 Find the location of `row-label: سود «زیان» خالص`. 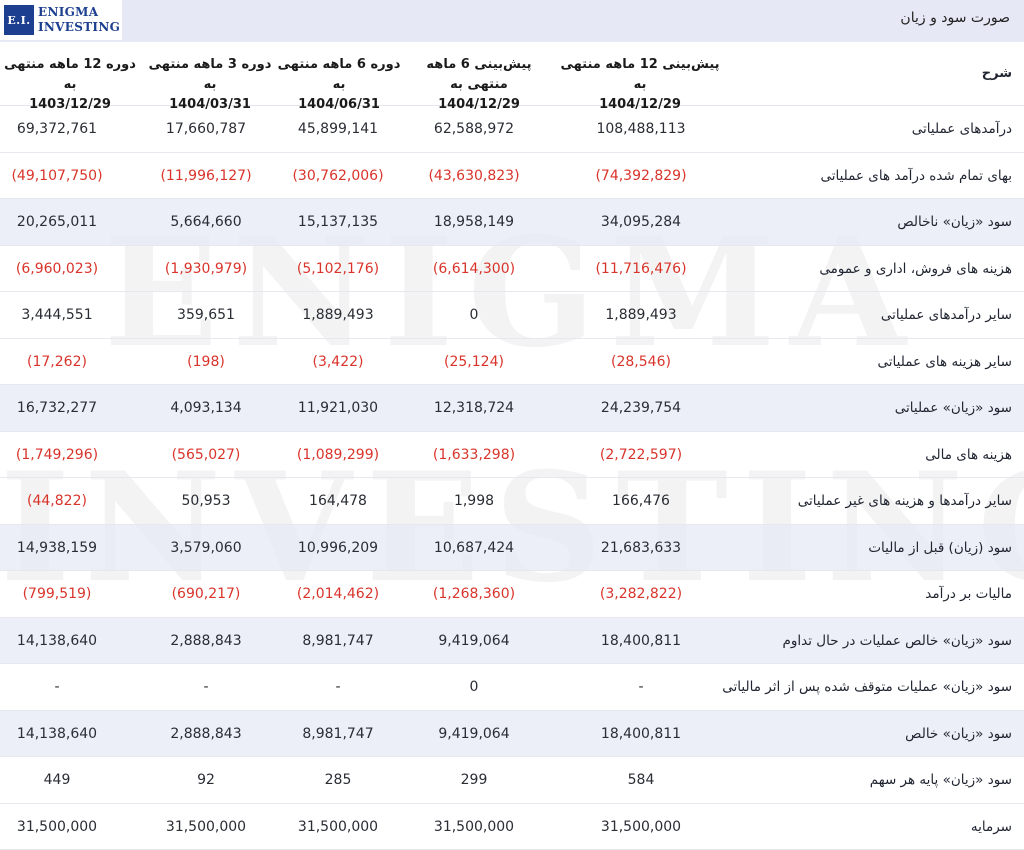

row-label: سود «زیان» خالص is located at coordinates (958, 734).